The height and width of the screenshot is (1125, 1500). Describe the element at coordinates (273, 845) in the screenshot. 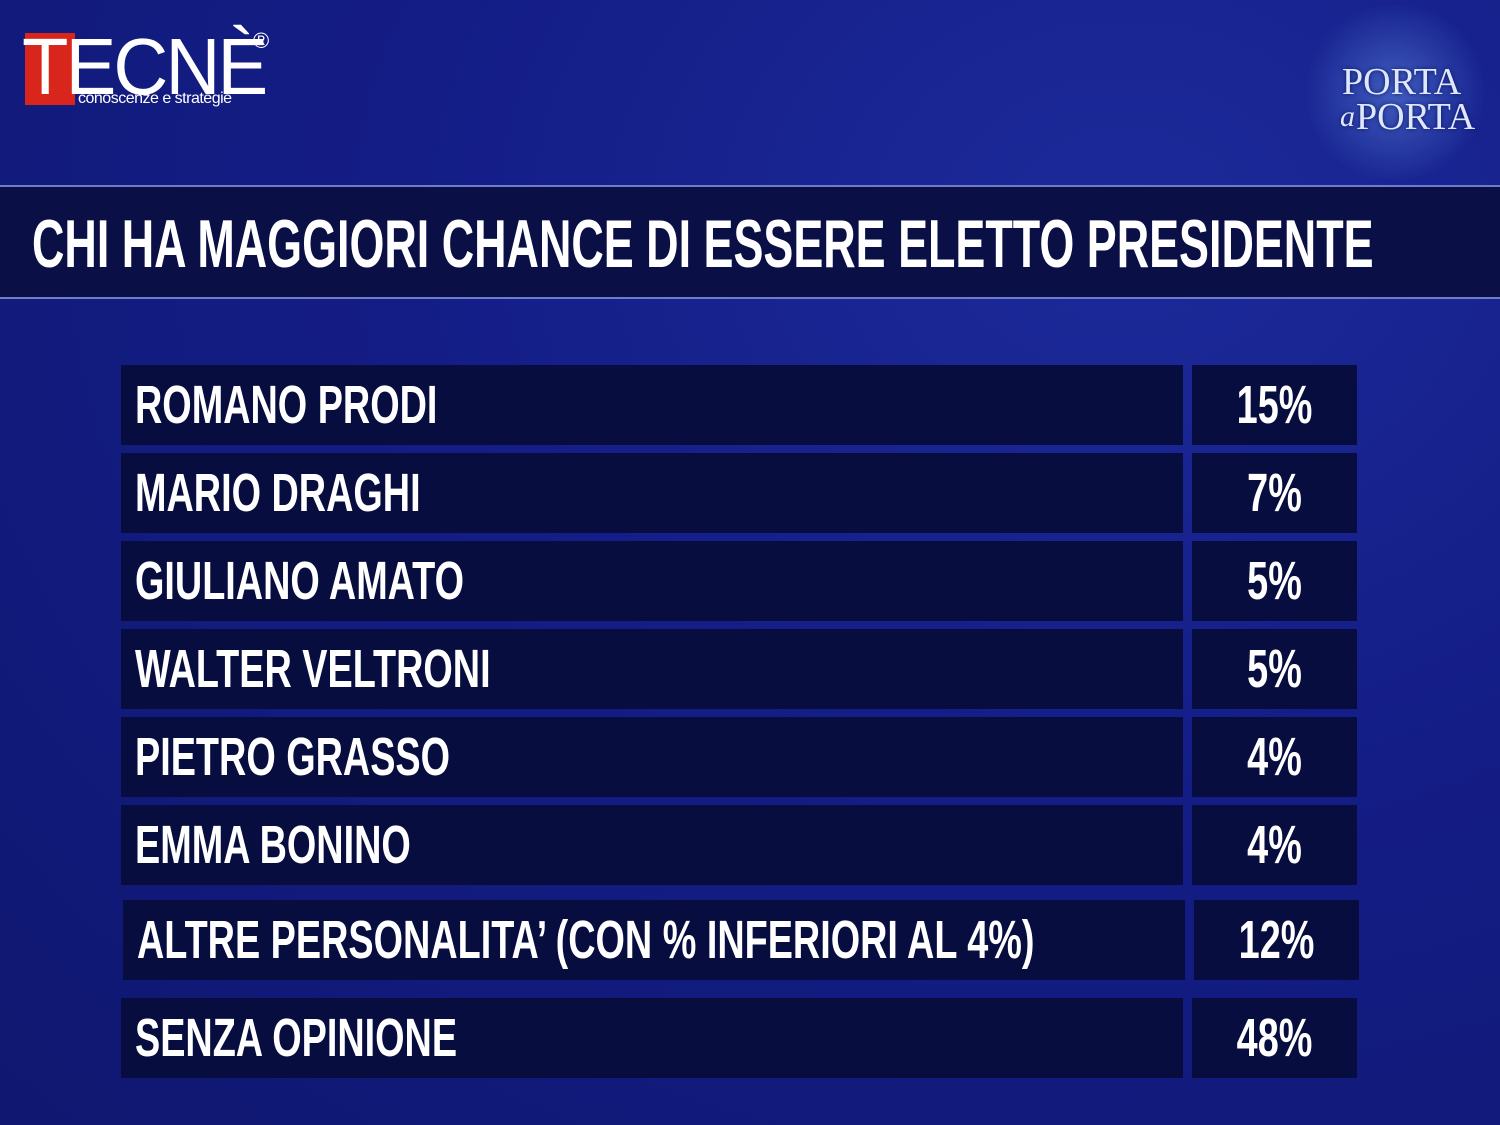

I see `candidate-name: EMMA BONINO` at that location.